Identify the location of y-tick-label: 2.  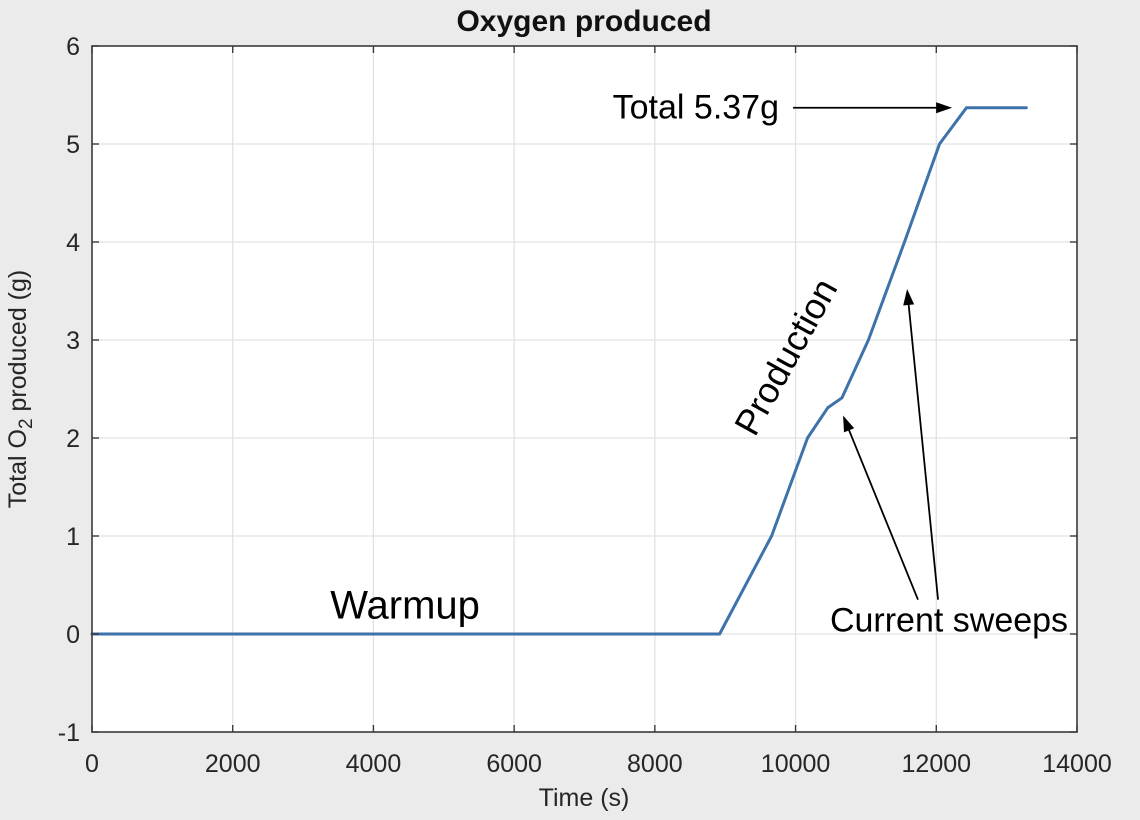
(73, 439).